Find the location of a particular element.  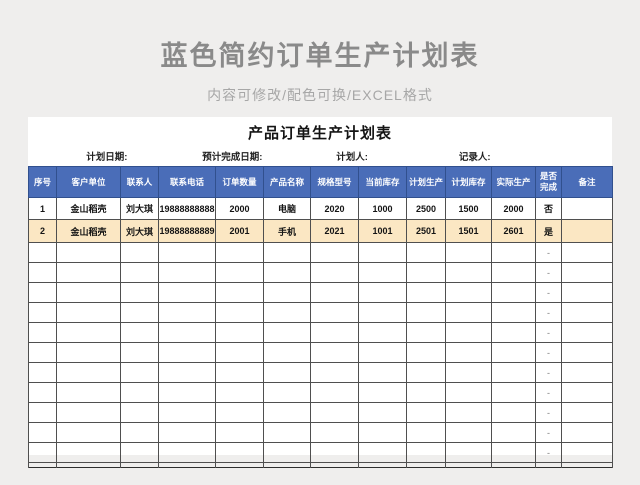

table-cell: 电脑 is located at coordinates (287, 208).